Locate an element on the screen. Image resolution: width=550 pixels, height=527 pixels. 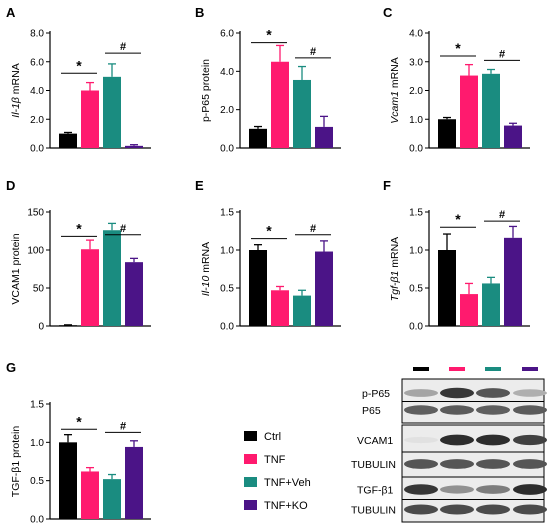
panel-letter: B is located at coordinates (199, 12).